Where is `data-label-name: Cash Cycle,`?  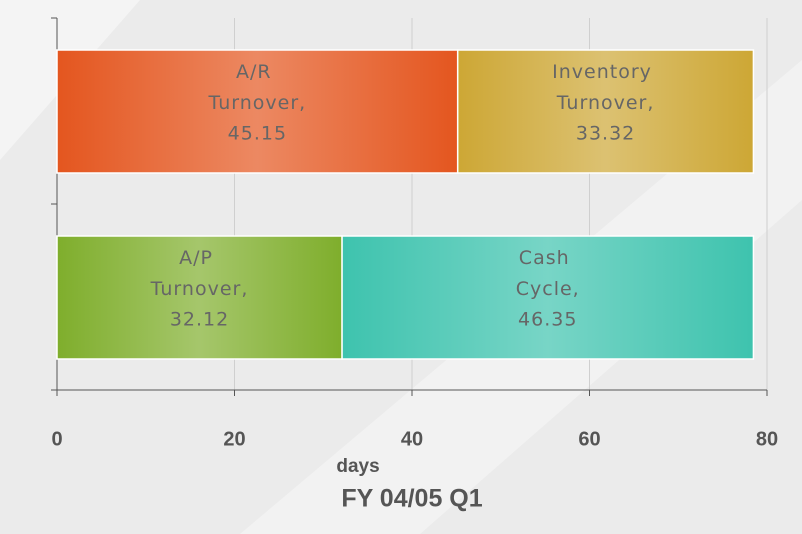 data-label-name: Cash Cycle, is located at coordinates (548, 273).